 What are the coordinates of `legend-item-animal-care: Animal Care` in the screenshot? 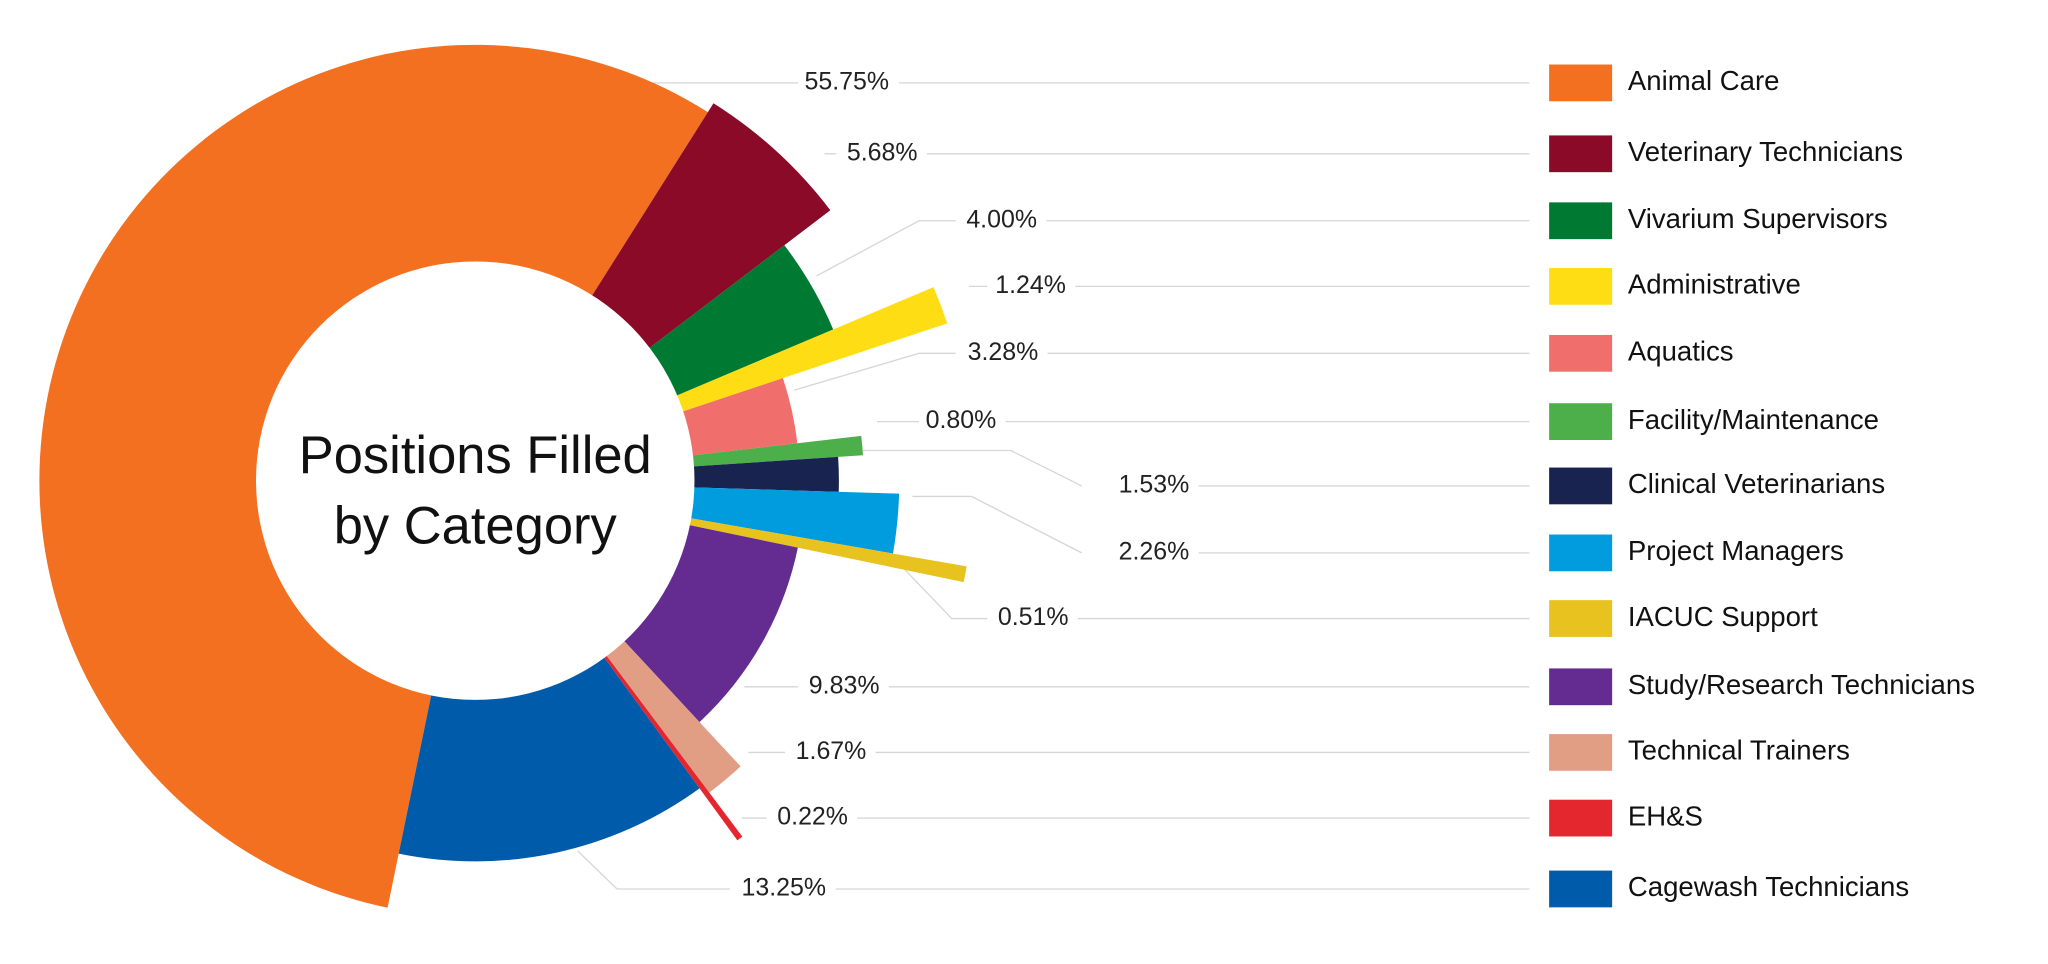 It's located at (1664, 83).